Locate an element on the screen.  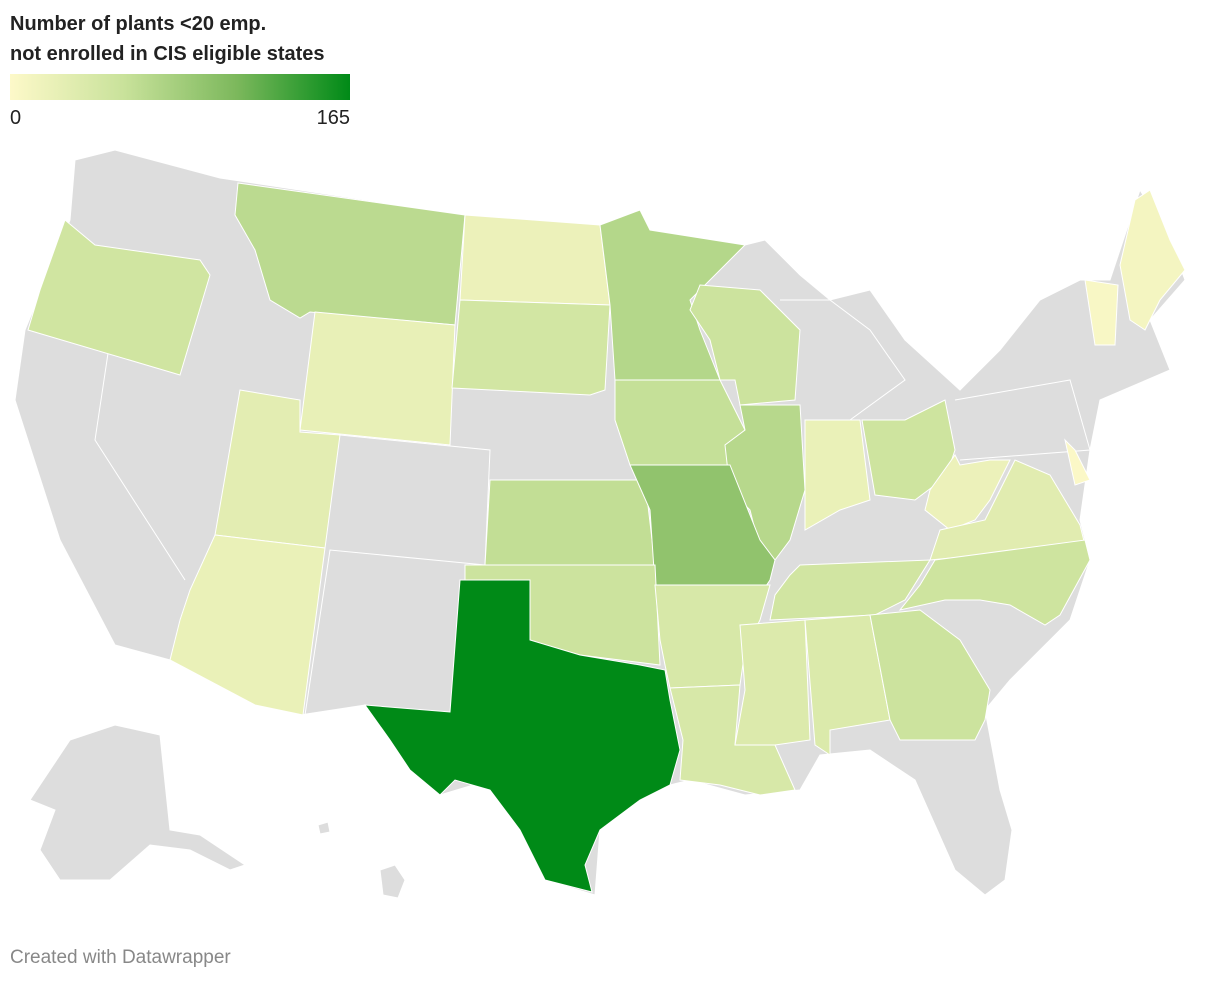
hawaii is located at coordinates (392, 881).